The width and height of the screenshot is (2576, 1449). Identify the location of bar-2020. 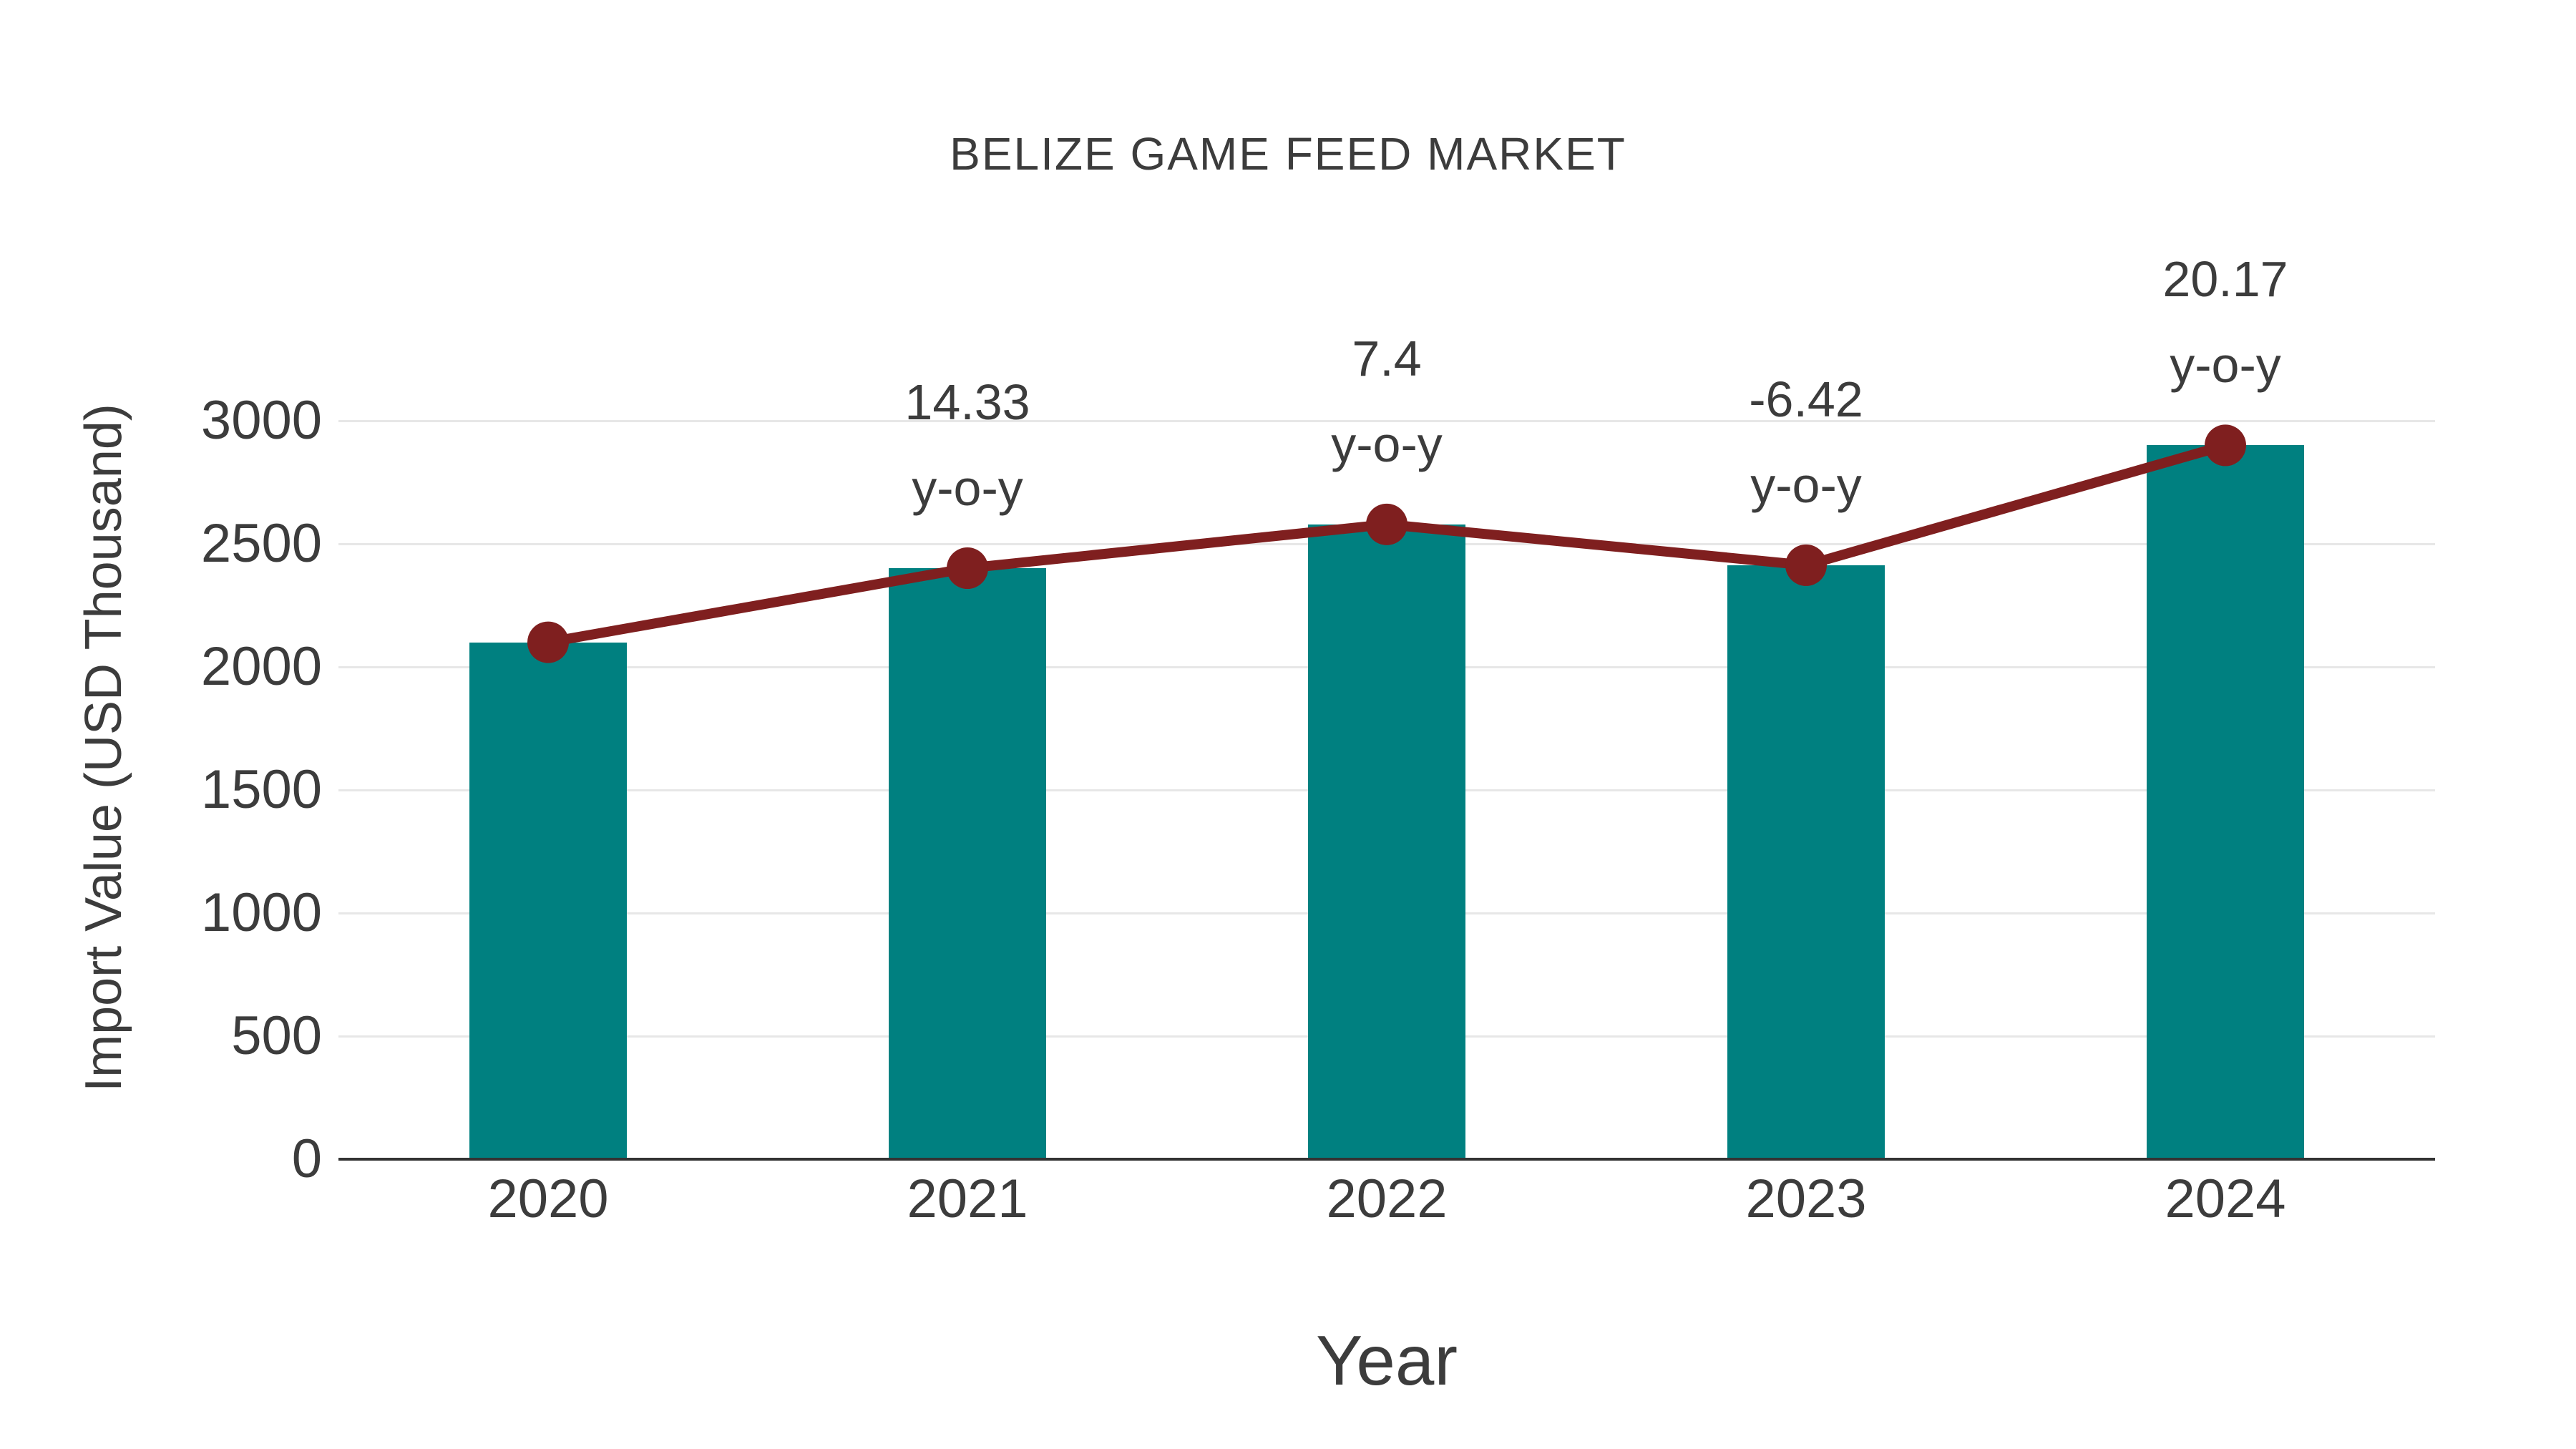
(548, 900).